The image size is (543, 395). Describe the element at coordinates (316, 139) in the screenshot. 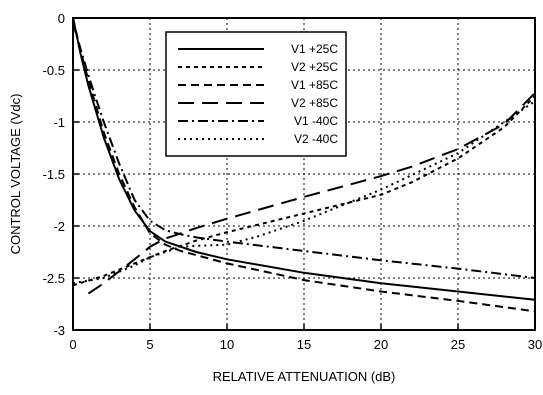

I see `legend-label: V2 -40C` at that location.